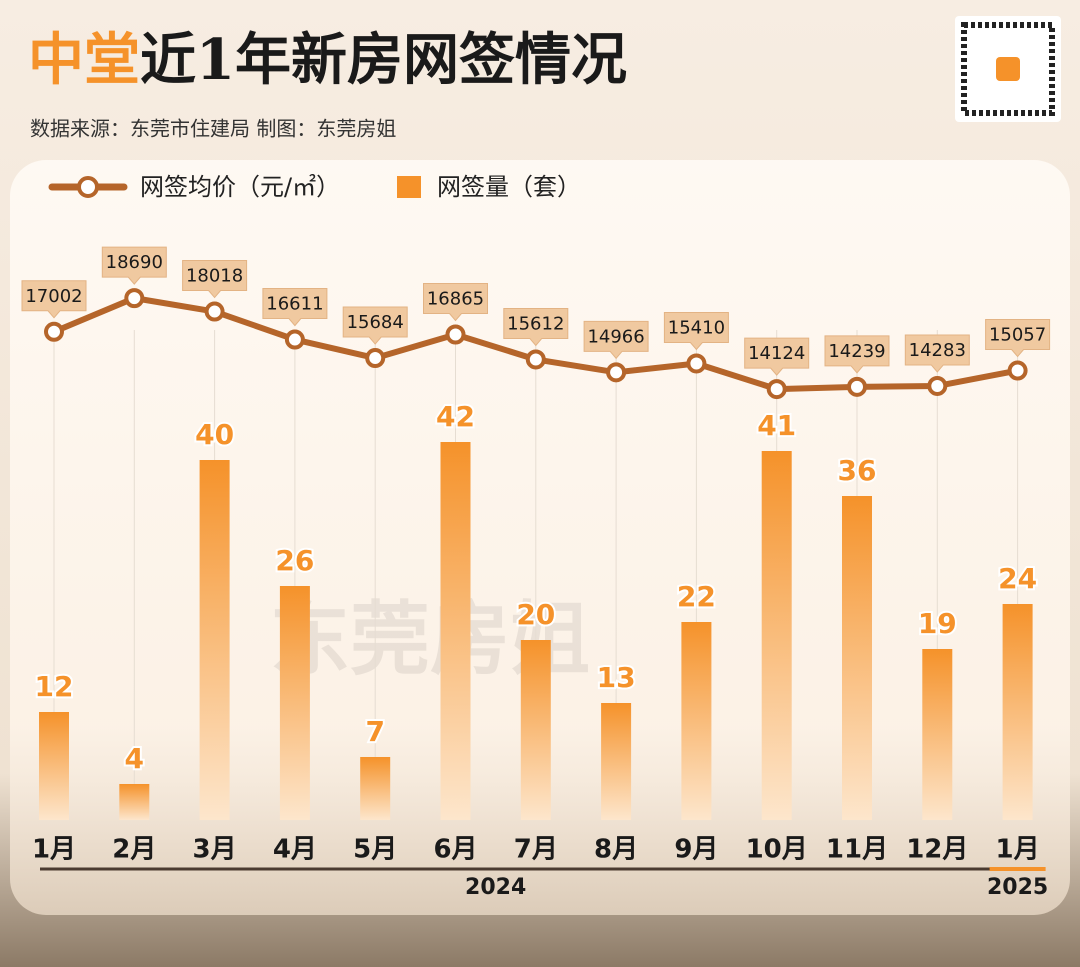 The height and width of the screenshot is (967, 1080). Describe the element at coordinates (509, 187) in the screenshot. I see `legend-label: 网签量（套）` at that location.